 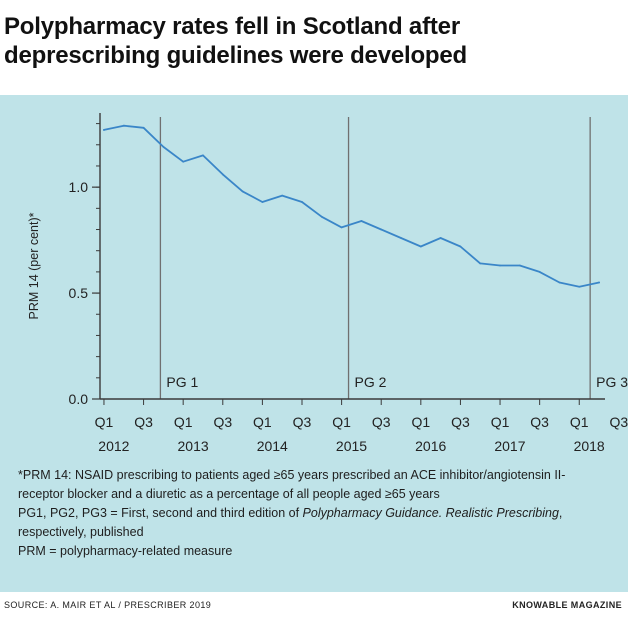 I want to click on x-year-label: 2015, so click(x=351, y=446).